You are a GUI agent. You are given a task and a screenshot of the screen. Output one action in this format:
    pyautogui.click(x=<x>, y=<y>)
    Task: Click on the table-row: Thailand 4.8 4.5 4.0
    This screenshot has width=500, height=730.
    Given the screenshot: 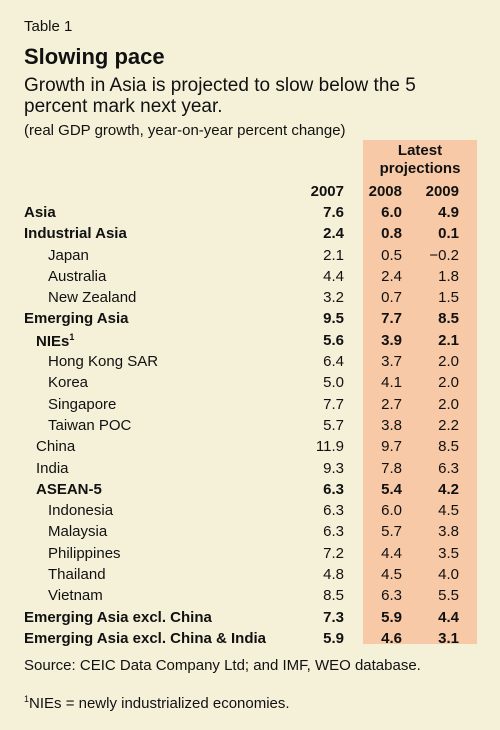 What is the action you would take?
    pyautogui.click(x=250, y=574)
    